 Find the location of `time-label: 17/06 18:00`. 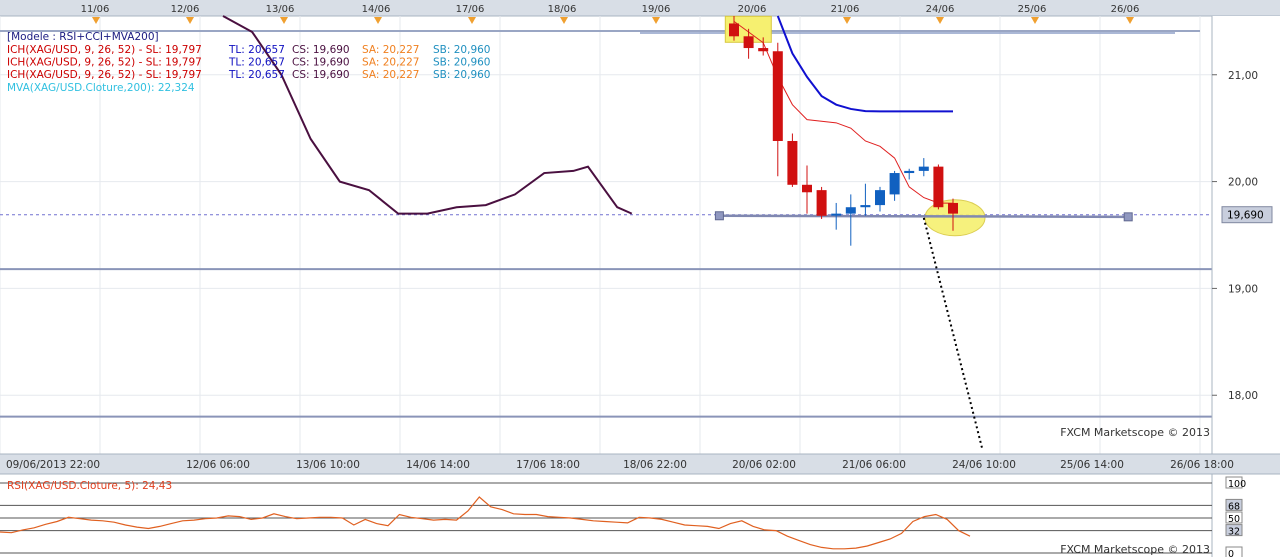

time-label: 17/06 18:00 is located at coordinates (548, 465).